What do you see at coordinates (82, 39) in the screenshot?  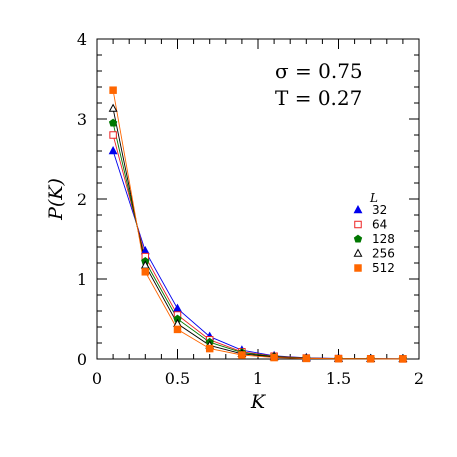 I see `y-tick-label: 4` at bounding box center [82, 39].